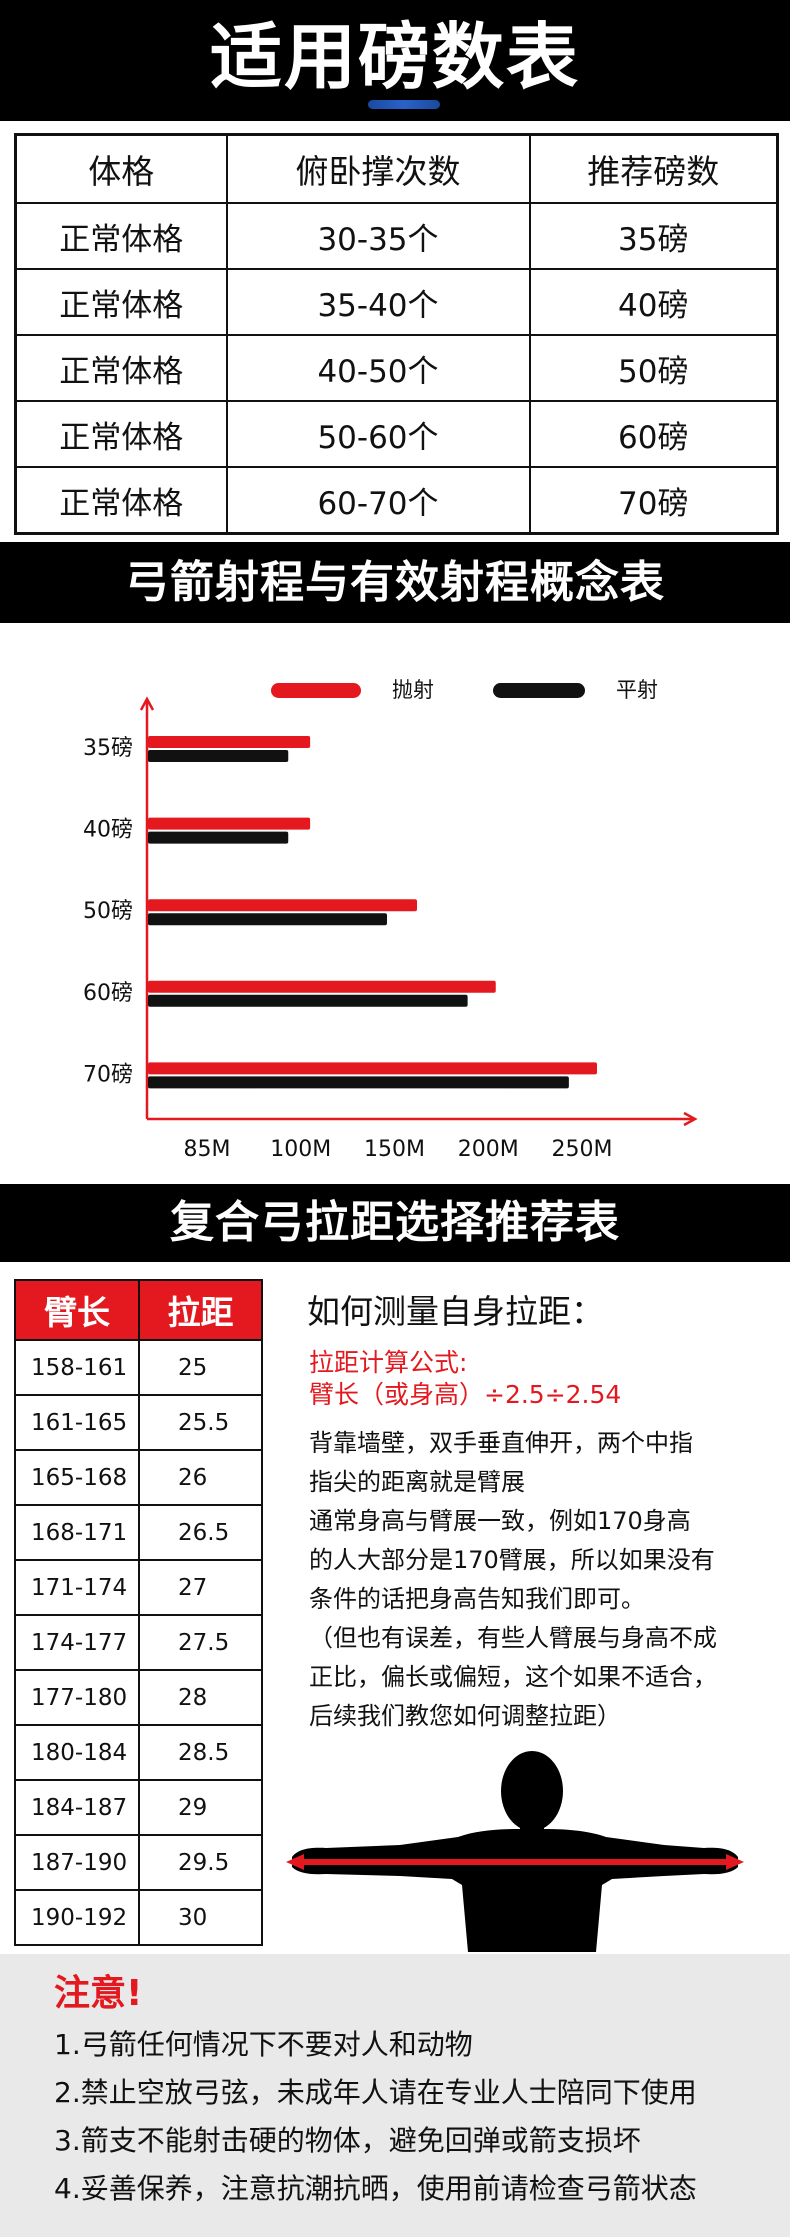 This screenshot has height=2237, width=790. Describe the element at coordinates (263, 2044) in the screenshot. I see `notice-item: 1.弓箭任何情况下不要对人和动物` at that location.